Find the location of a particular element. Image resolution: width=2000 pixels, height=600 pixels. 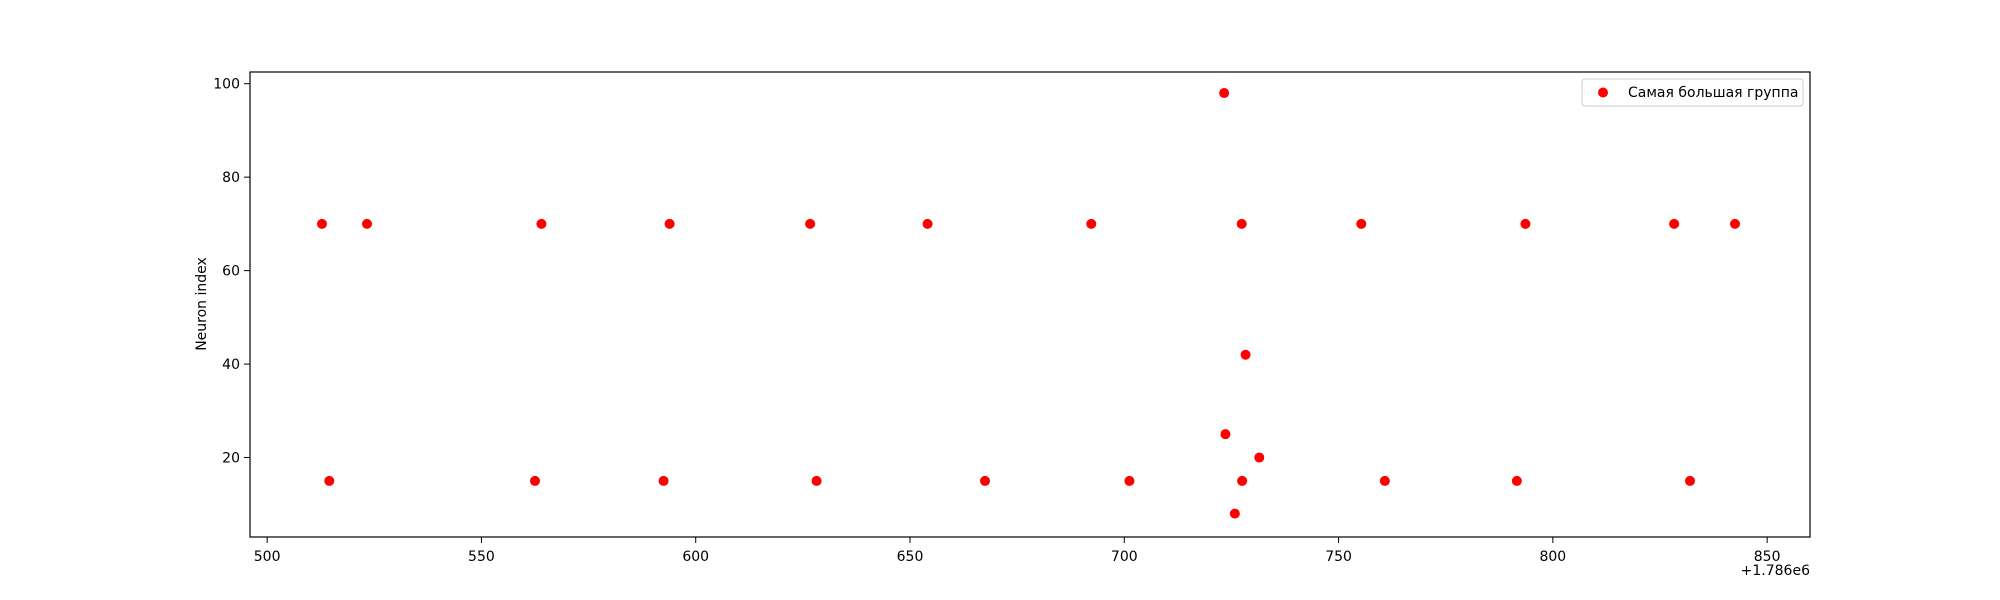

x-tick-label: 700 is located at coordinates (1124, 557).